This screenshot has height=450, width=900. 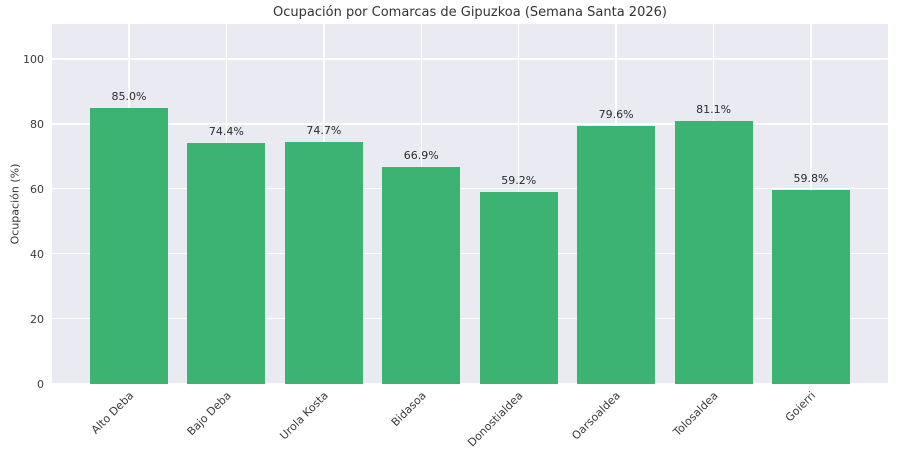 I want to click on y-tick-labels: 0 20 40 60 80 100, so click(x=26, y=207).